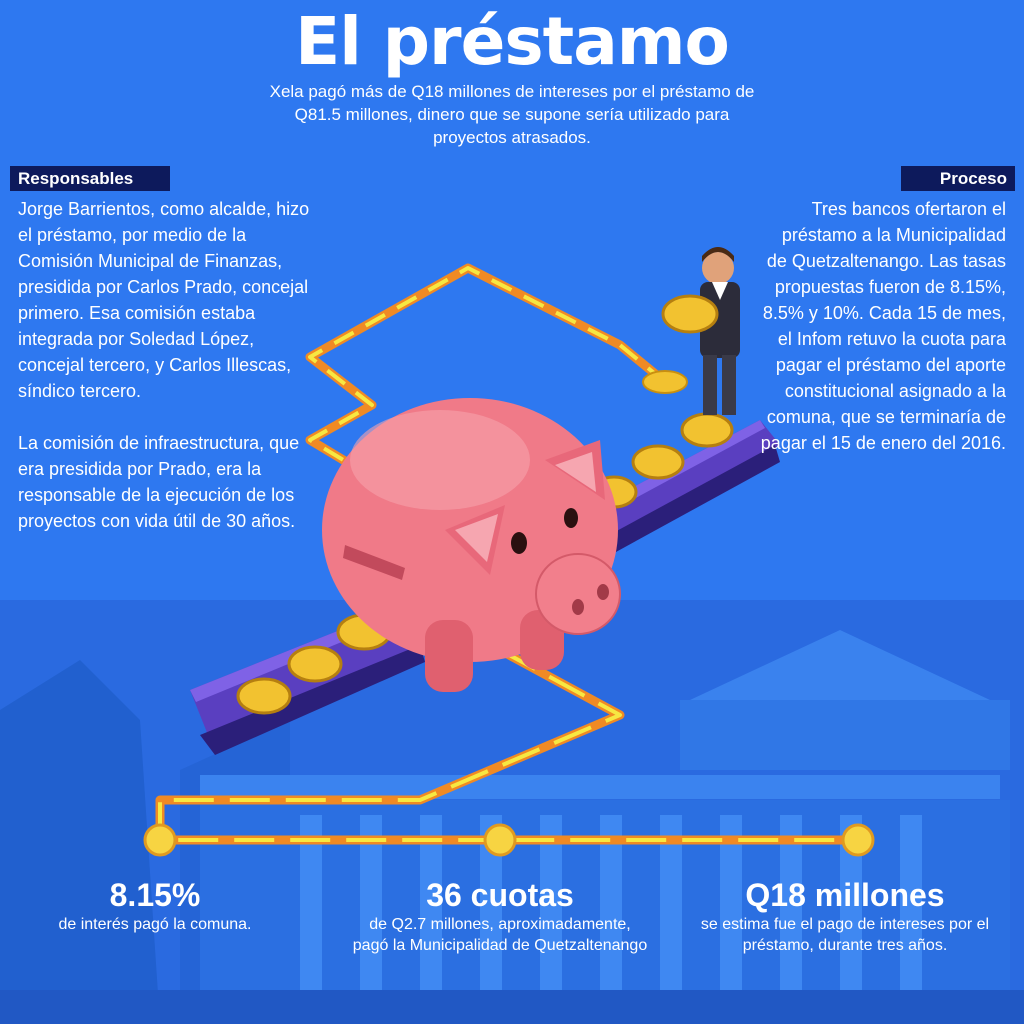 Image resolution: width=1024 pixels, height=1024 pixels. I want to click on businessman-icon, so click(700, 331).